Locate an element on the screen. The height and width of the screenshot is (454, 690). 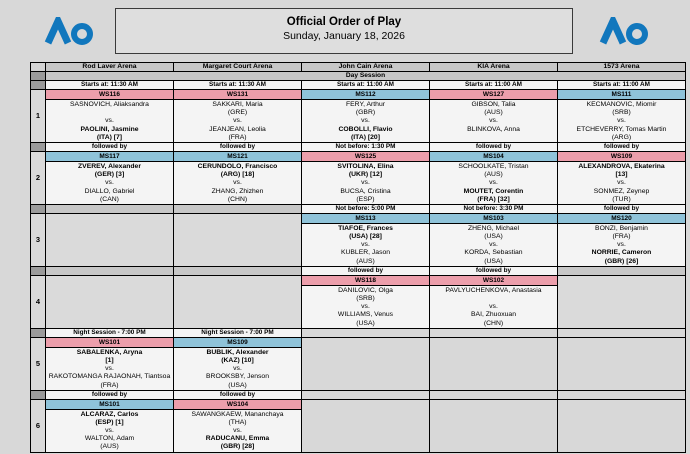
match-code: MS103 is located at coordinates (493, 219).